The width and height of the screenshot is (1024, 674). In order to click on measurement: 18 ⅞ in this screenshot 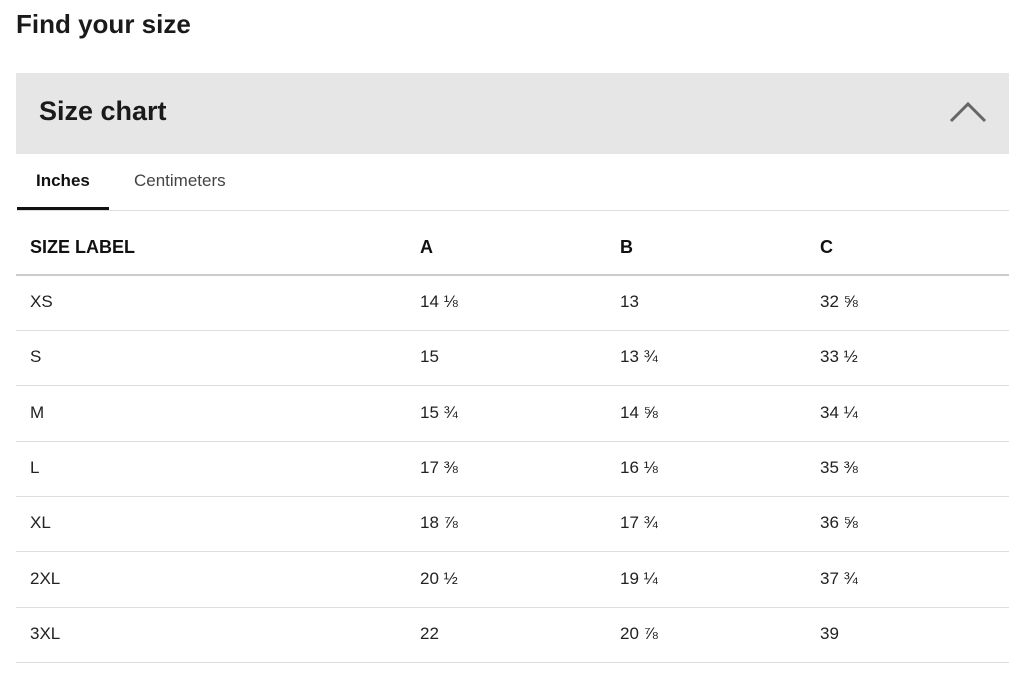, I will do `click(439, 523)`.